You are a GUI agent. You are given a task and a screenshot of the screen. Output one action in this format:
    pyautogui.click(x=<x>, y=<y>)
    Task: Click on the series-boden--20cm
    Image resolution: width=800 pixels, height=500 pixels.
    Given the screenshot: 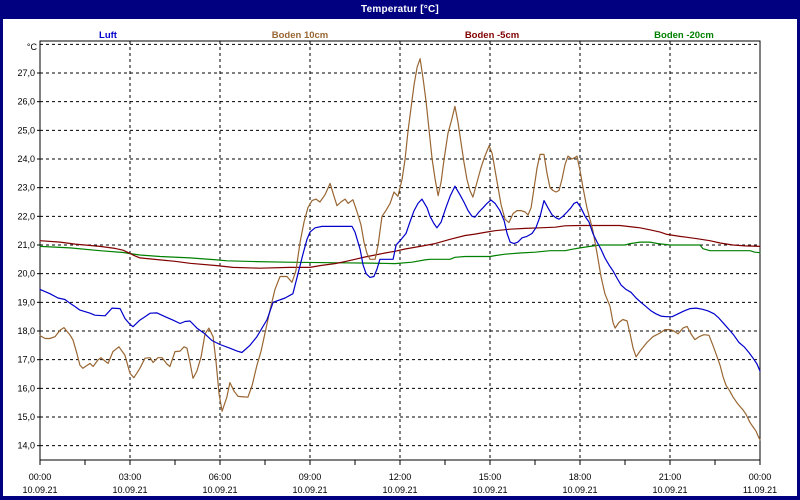 What is the action you would take?
    pyautogui.click(x=400, y=253)
    